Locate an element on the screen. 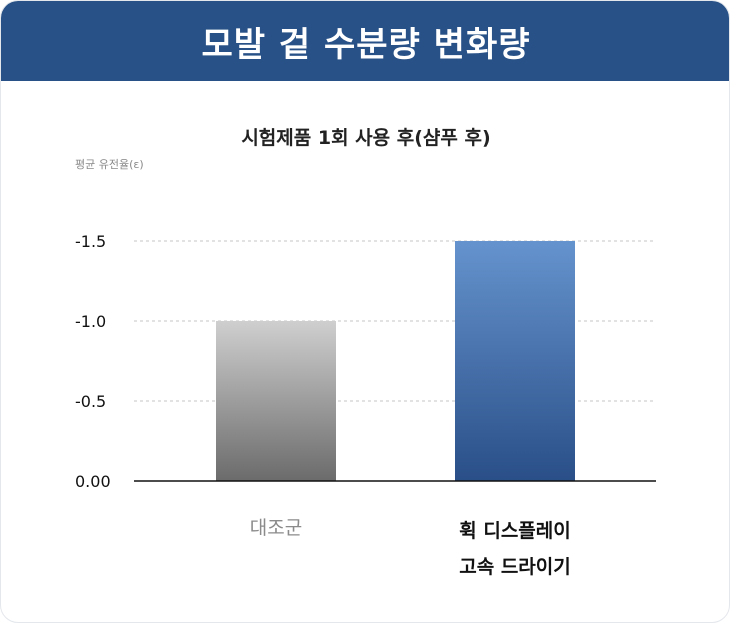  category-label-line: 고속 드라이기 is located at coordinates (515, 567).